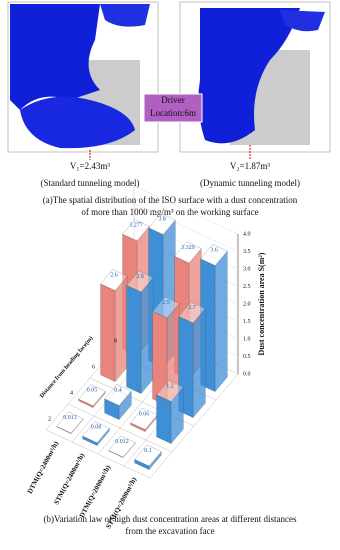 This screenshot has height=550, width=340. Describe the element at coordinates (169, 531) in the screenshot. I see `caption: from the excavation face` at that location.